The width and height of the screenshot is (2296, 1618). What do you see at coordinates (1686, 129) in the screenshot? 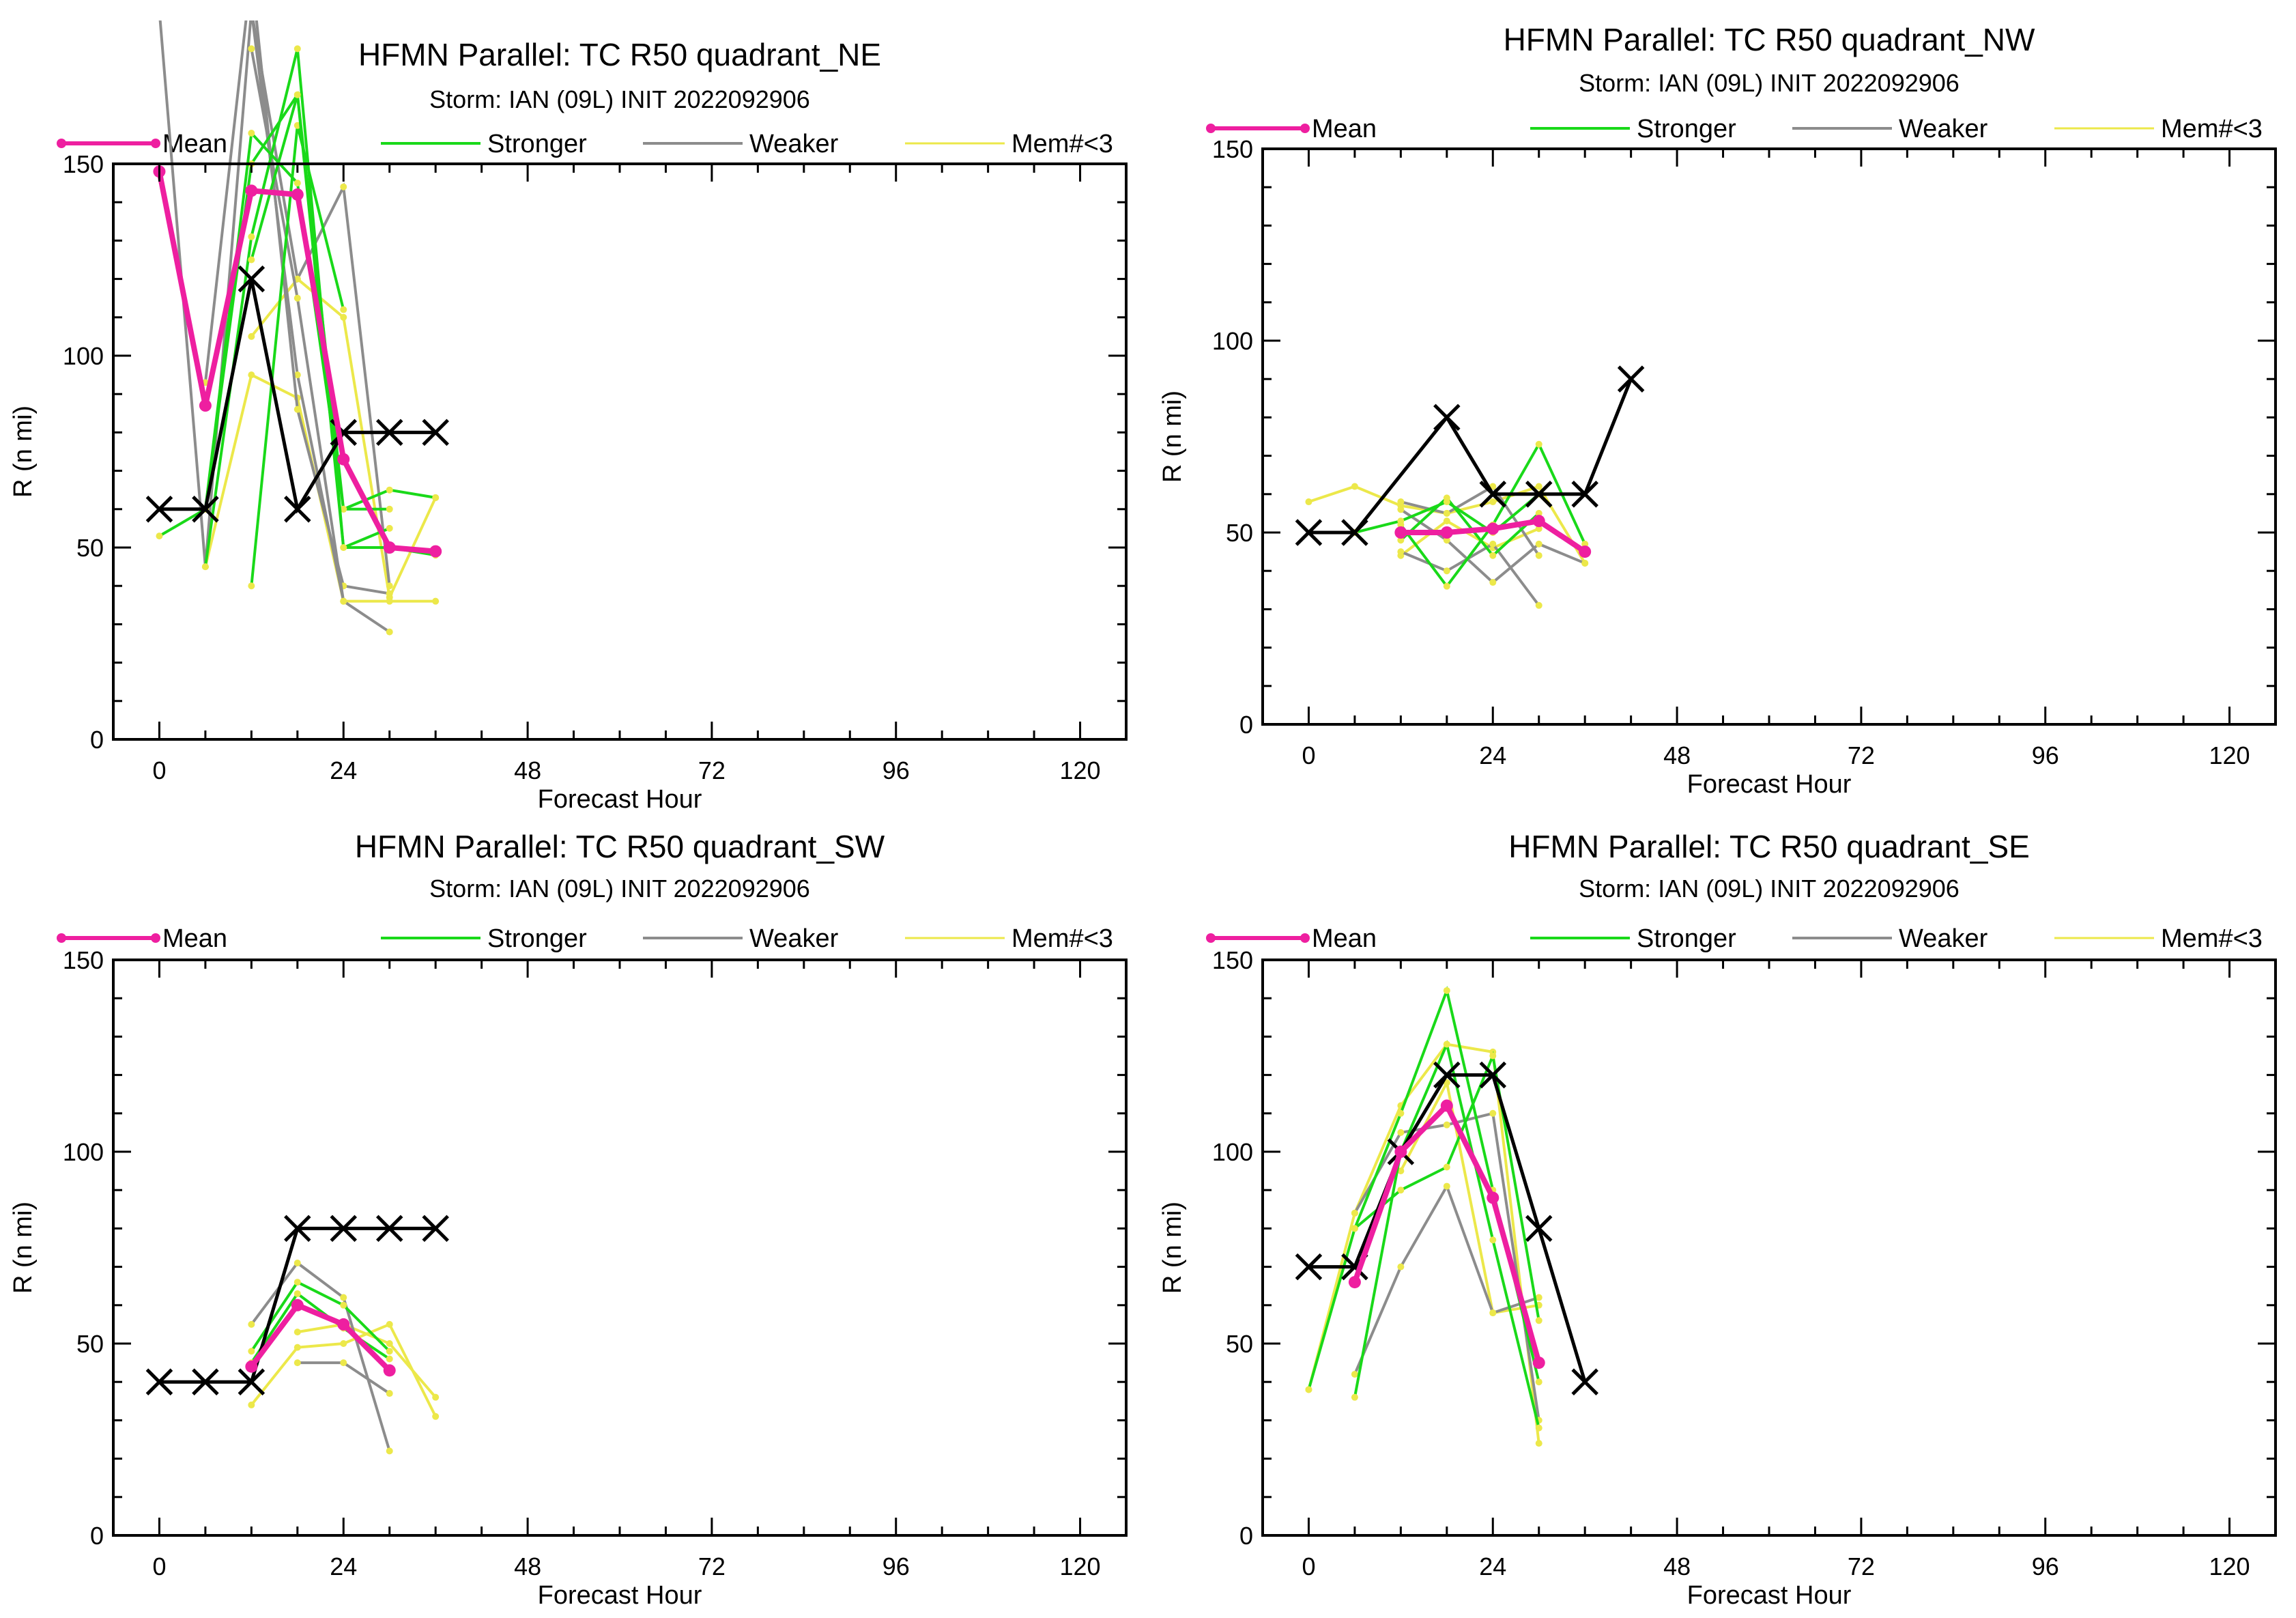
I see `legend-label: Stronger` at bounding box center [1686, 129].